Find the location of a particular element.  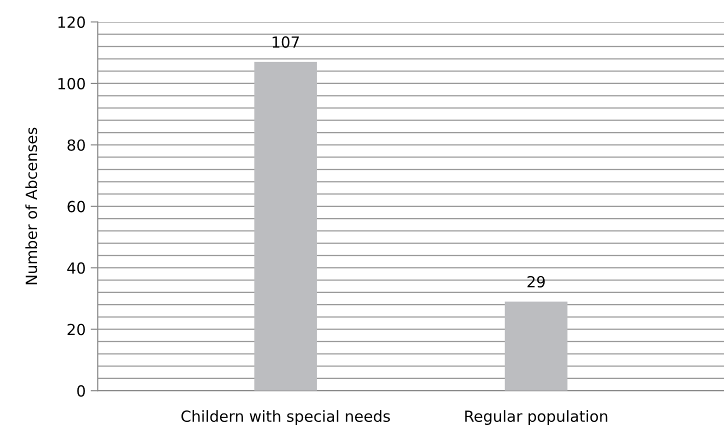

data-label: 107 is located at coordinates (285, 42).